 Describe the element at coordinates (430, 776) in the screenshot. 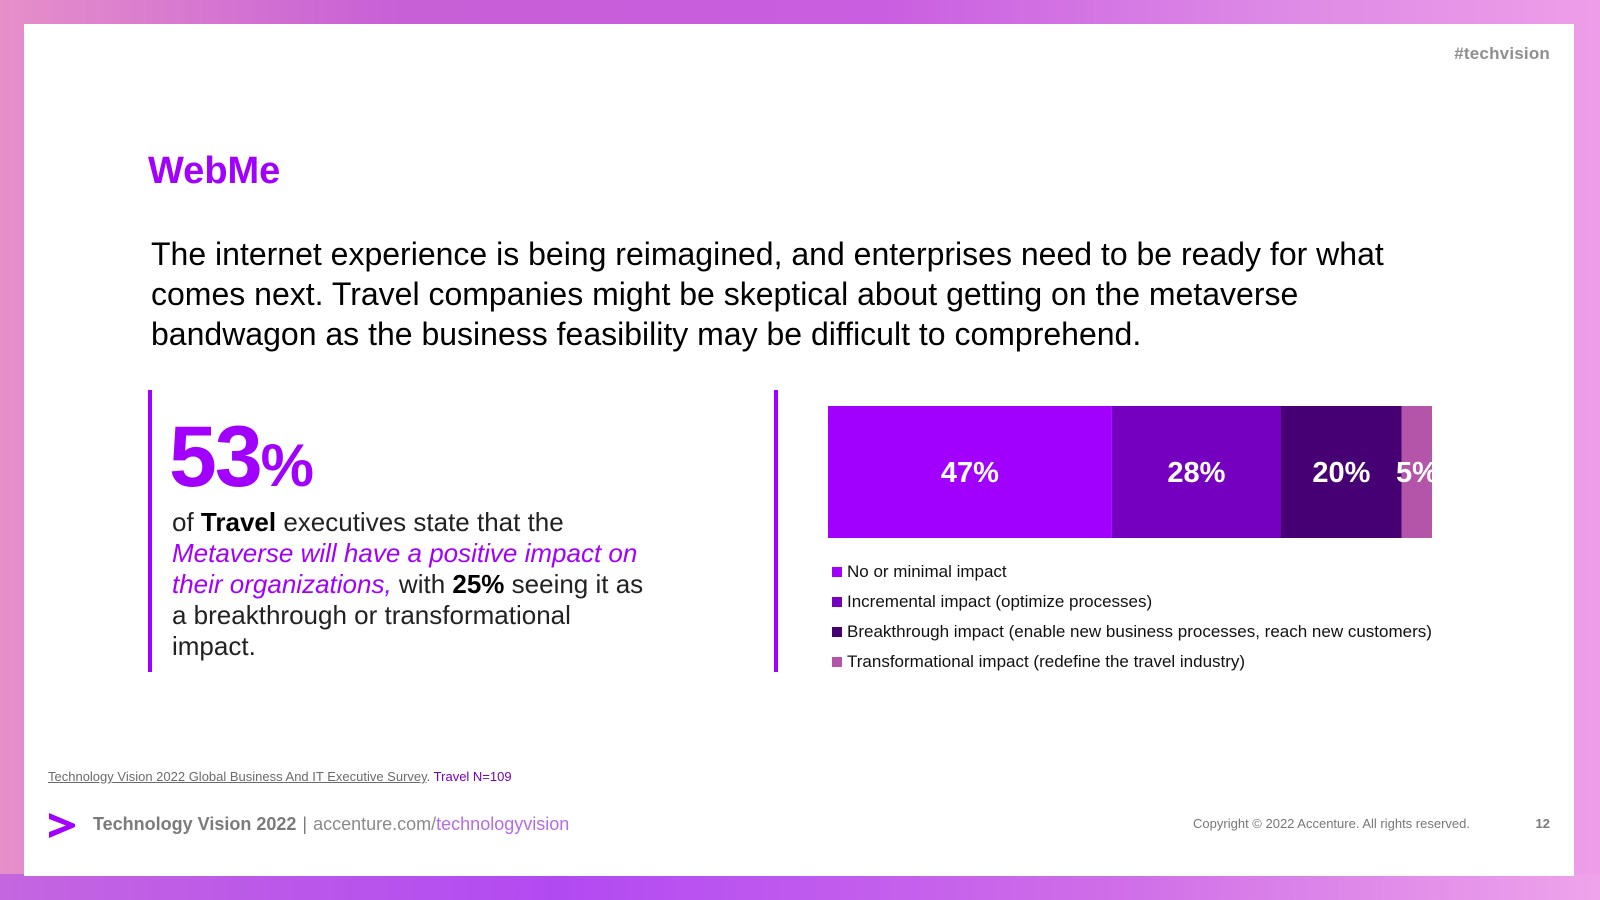

I see `source-punct: .` at that location.